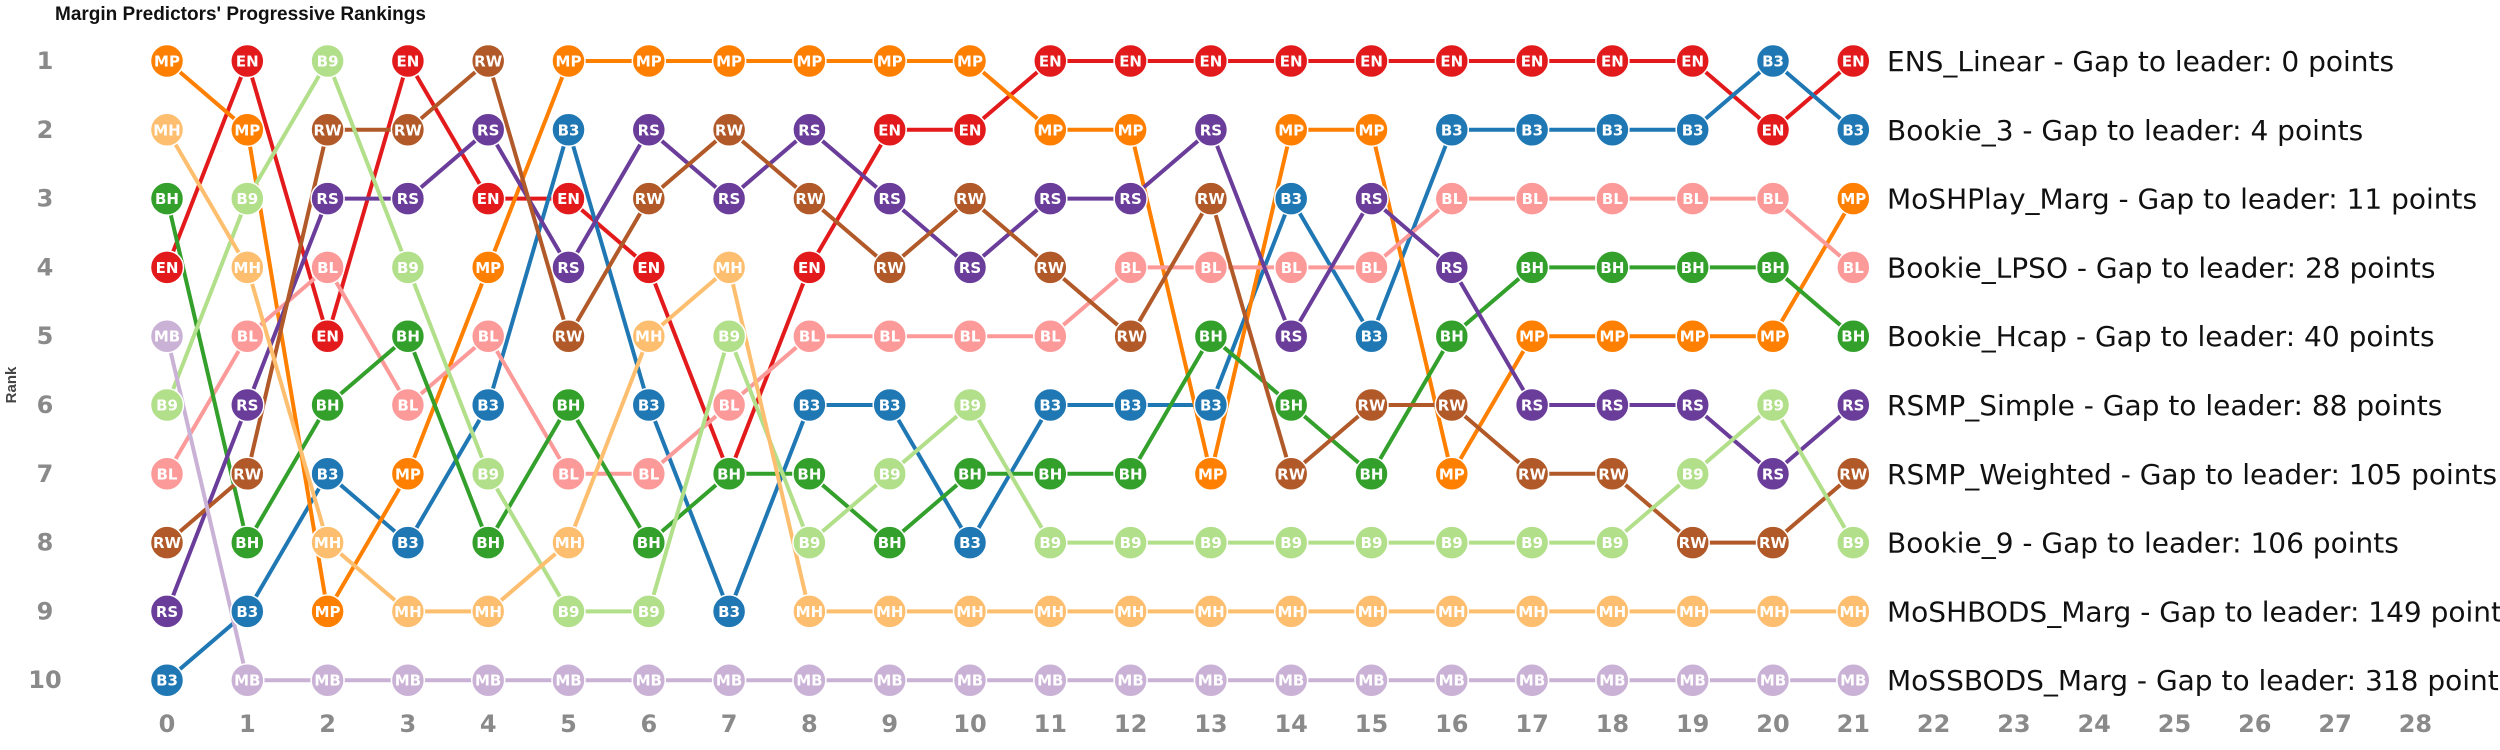 The width and height of the screenshot is (2500, 750). Describe the element at coordinates (1692, 198) in the screenshot. I see `rank-marker-bl: BL` at that location.